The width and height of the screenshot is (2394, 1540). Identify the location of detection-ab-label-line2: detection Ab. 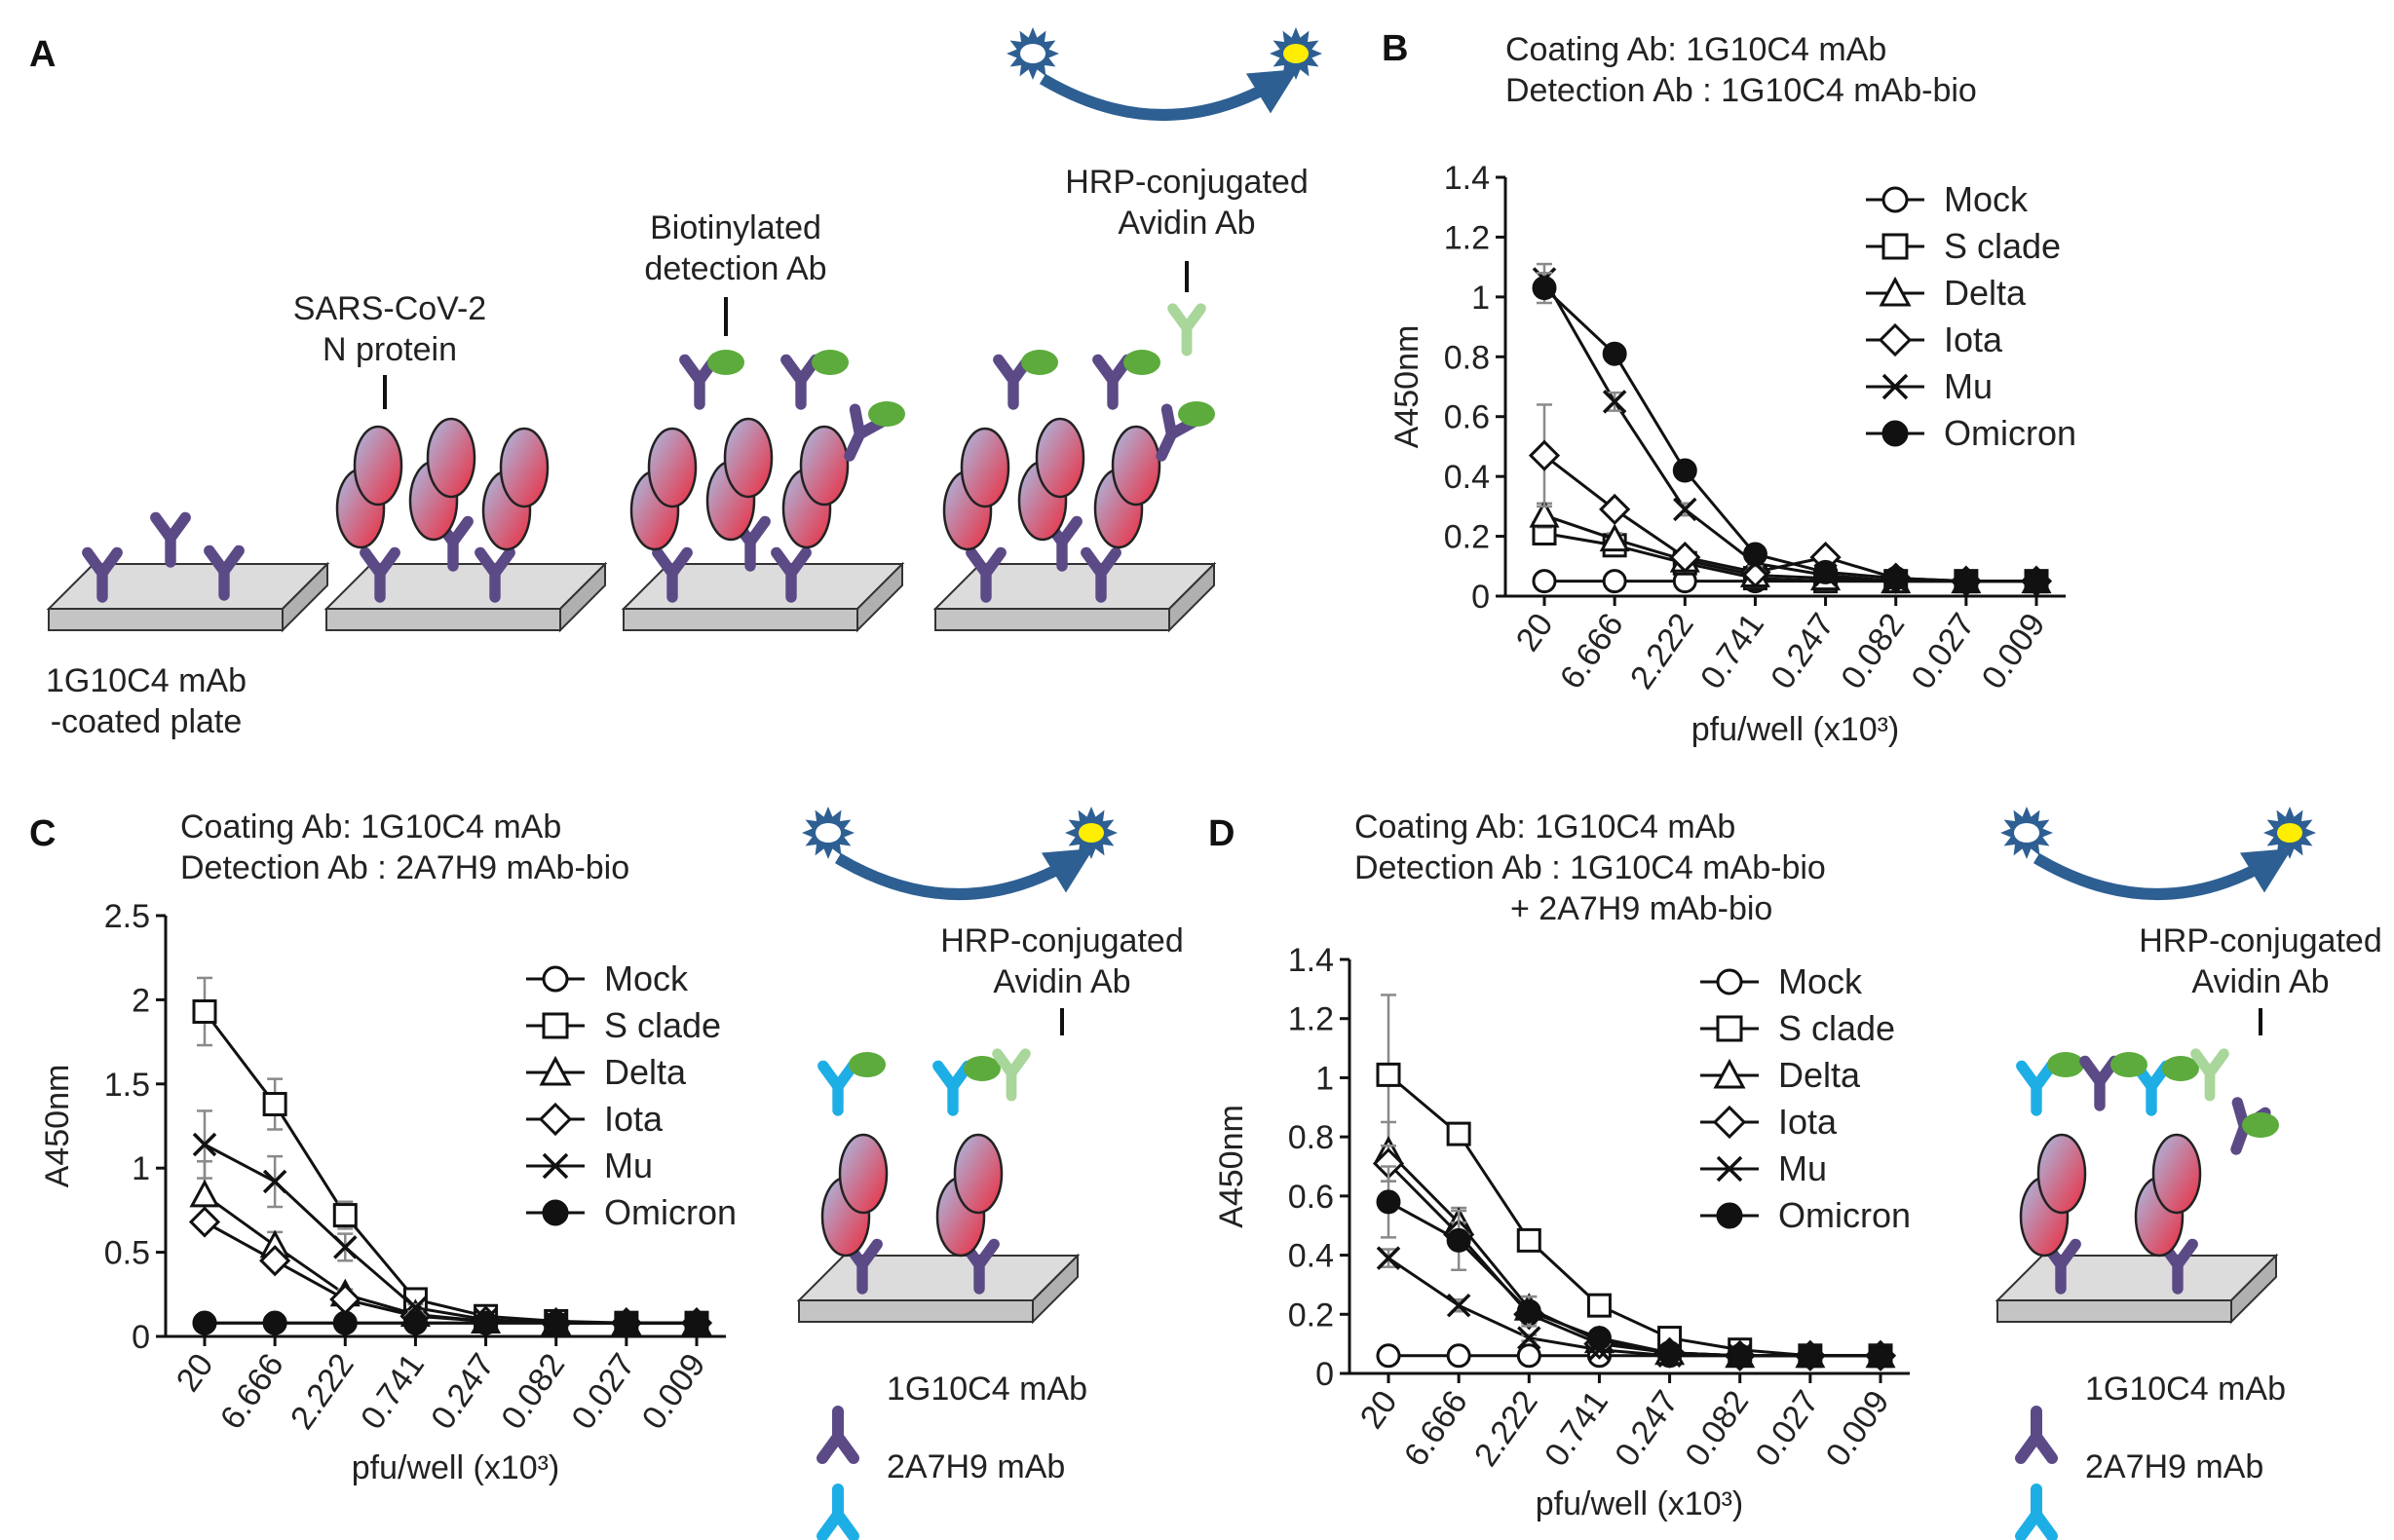
(735, 268).